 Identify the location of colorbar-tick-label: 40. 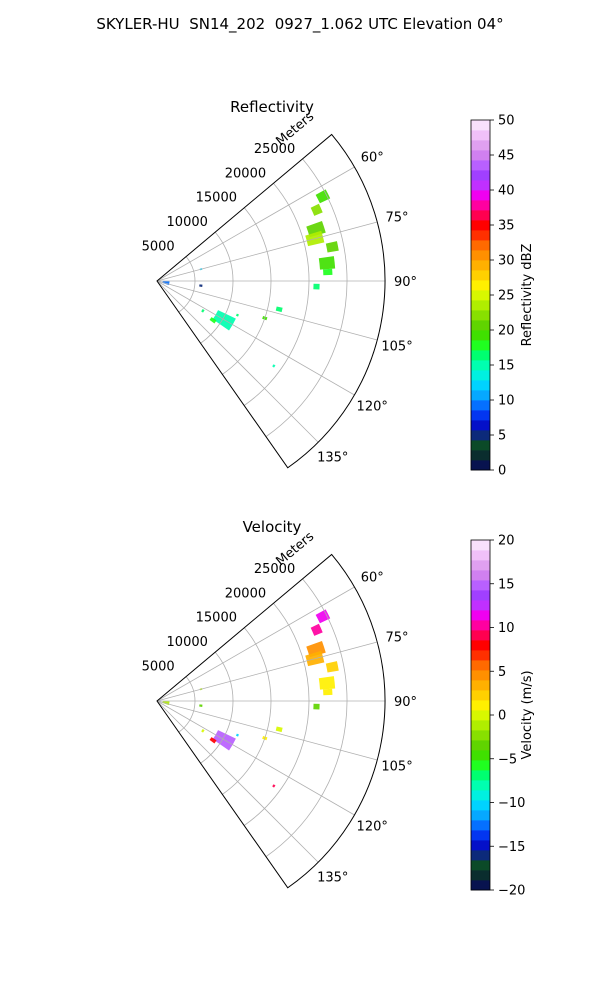
(506, 191).